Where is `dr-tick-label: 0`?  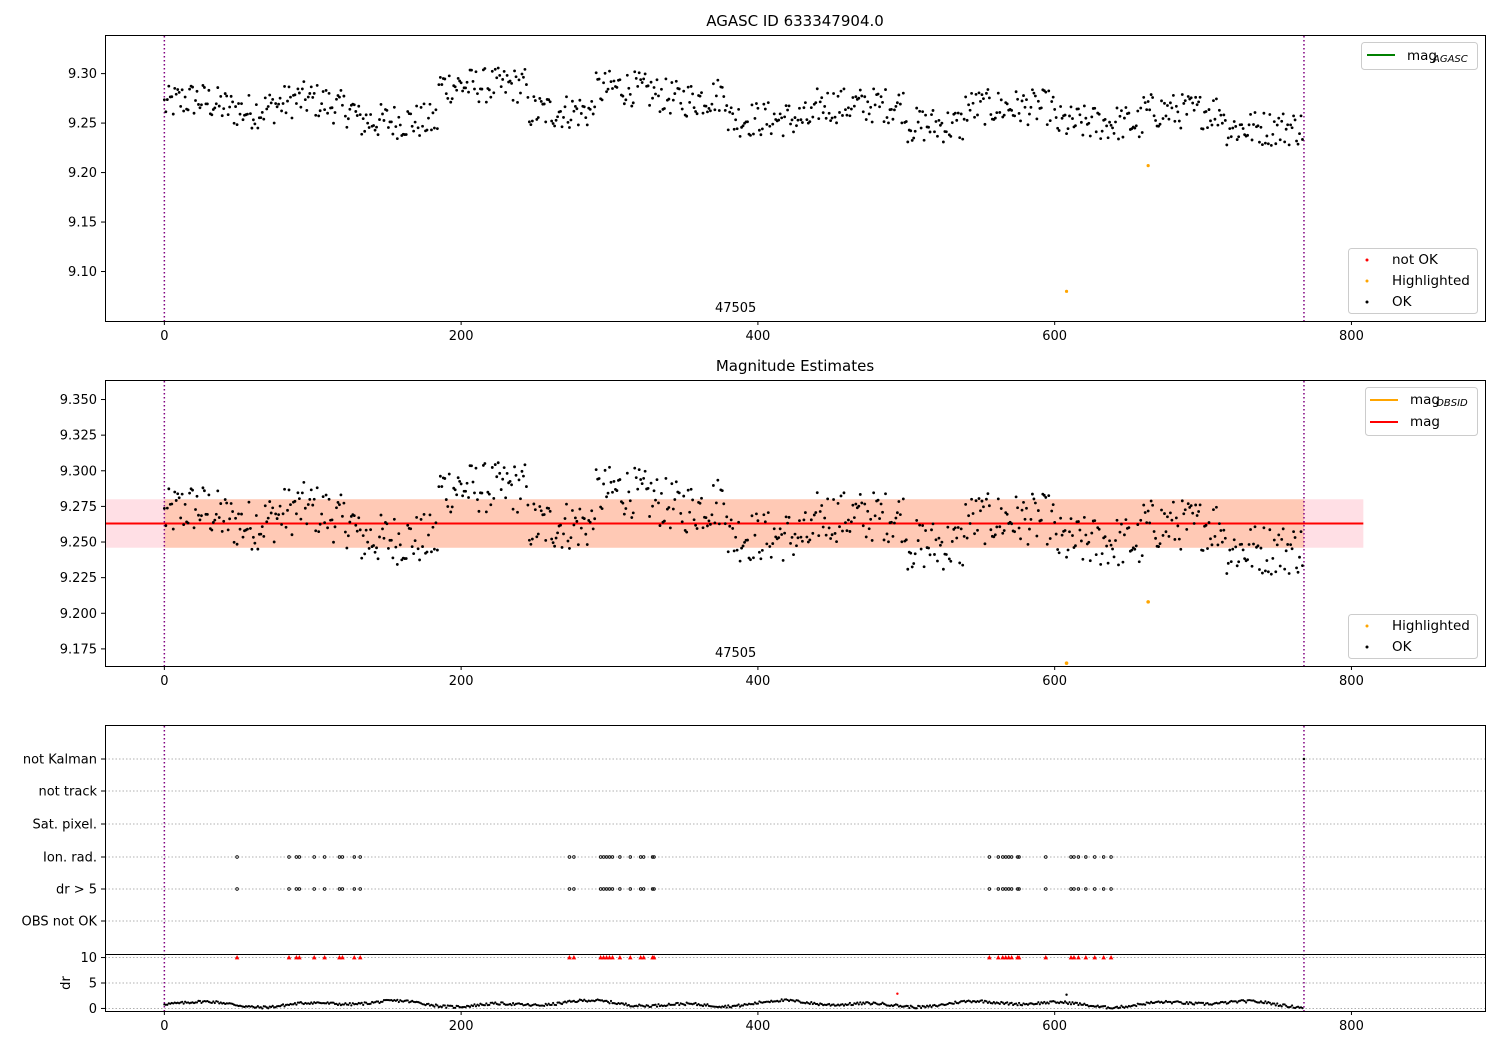
dr-tick-label: 0 is located at coordinates (93, 1009).